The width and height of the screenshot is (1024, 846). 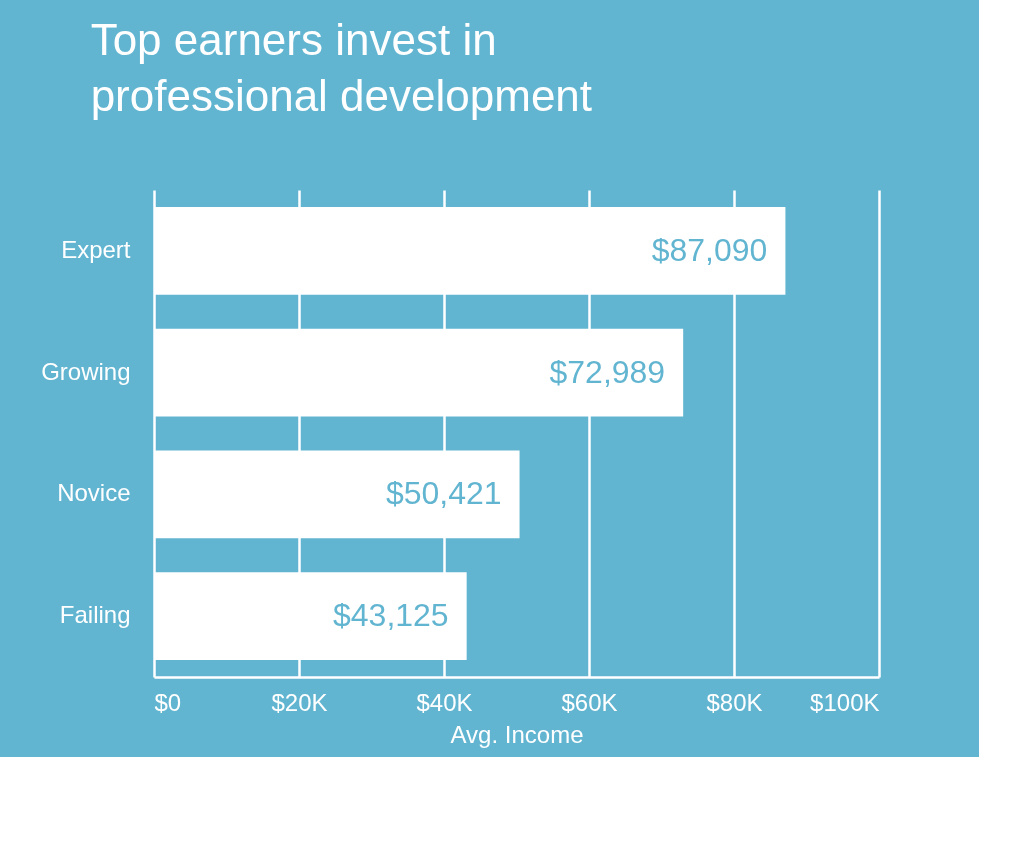 What do you see at coordinates (443, 493) in the screenshot?
I see `data-label: $50,421` at bounding box center [443, 493].